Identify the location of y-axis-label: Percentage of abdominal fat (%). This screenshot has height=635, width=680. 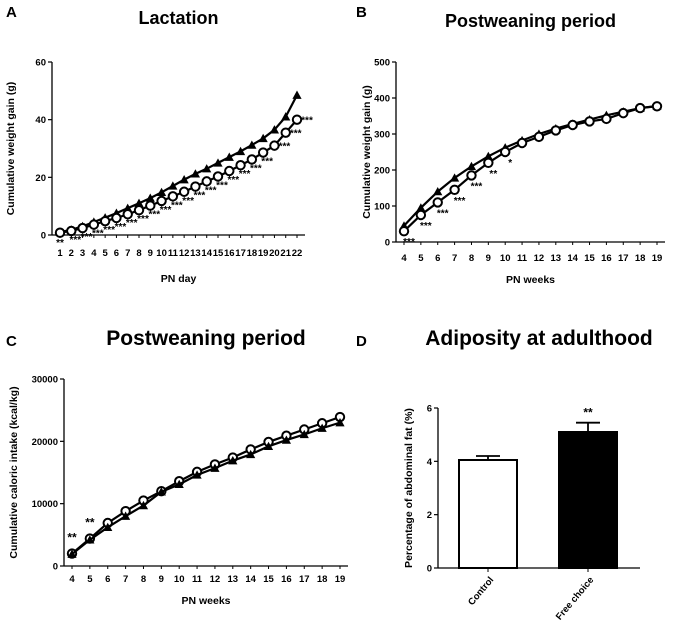
(409, 488).